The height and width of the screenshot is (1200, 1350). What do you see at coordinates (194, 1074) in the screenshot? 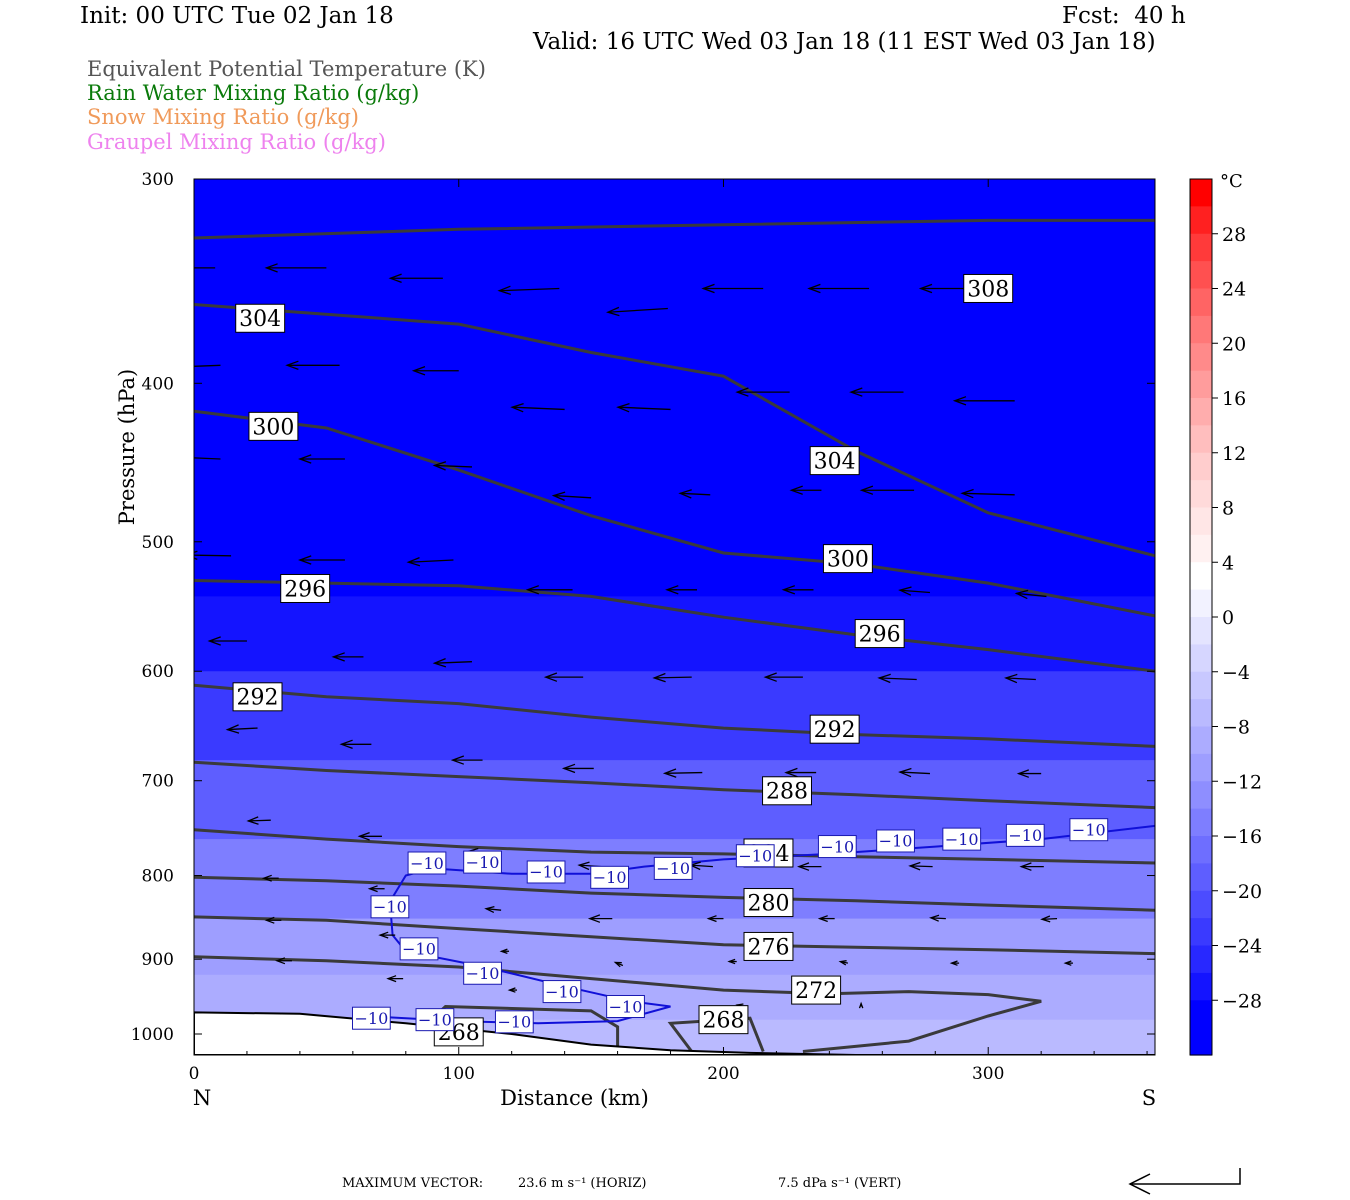
I see `x-tick-label: 0` at bounding box center [194, 1074].